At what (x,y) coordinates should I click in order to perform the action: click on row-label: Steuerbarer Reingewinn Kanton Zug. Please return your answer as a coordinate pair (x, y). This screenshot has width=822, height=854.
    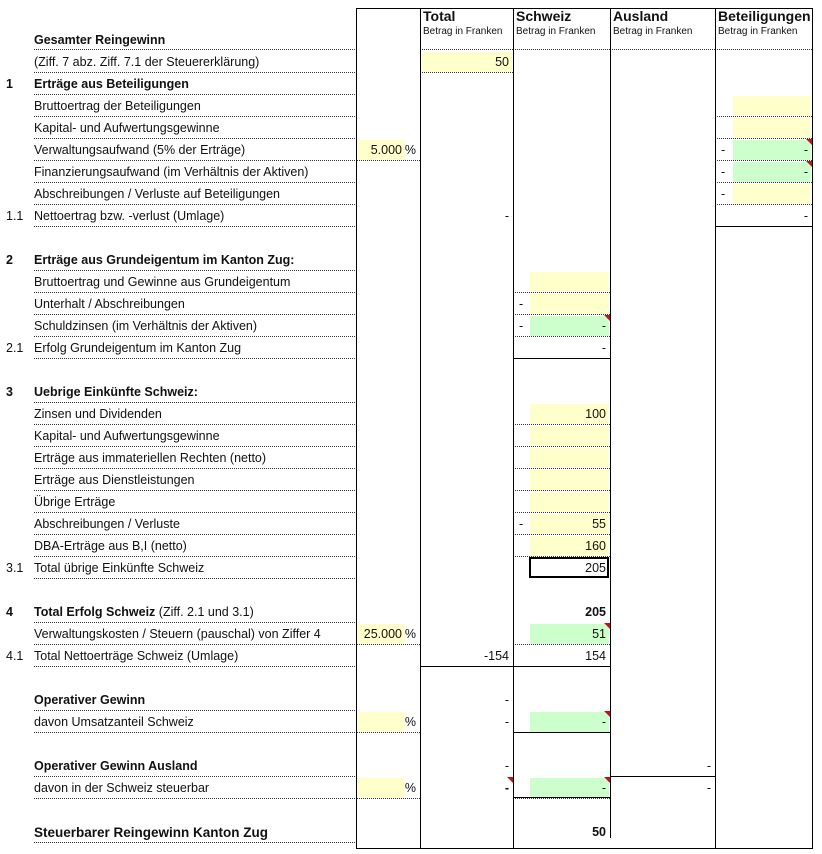
    Looking at the image, I should click on (151, 832).